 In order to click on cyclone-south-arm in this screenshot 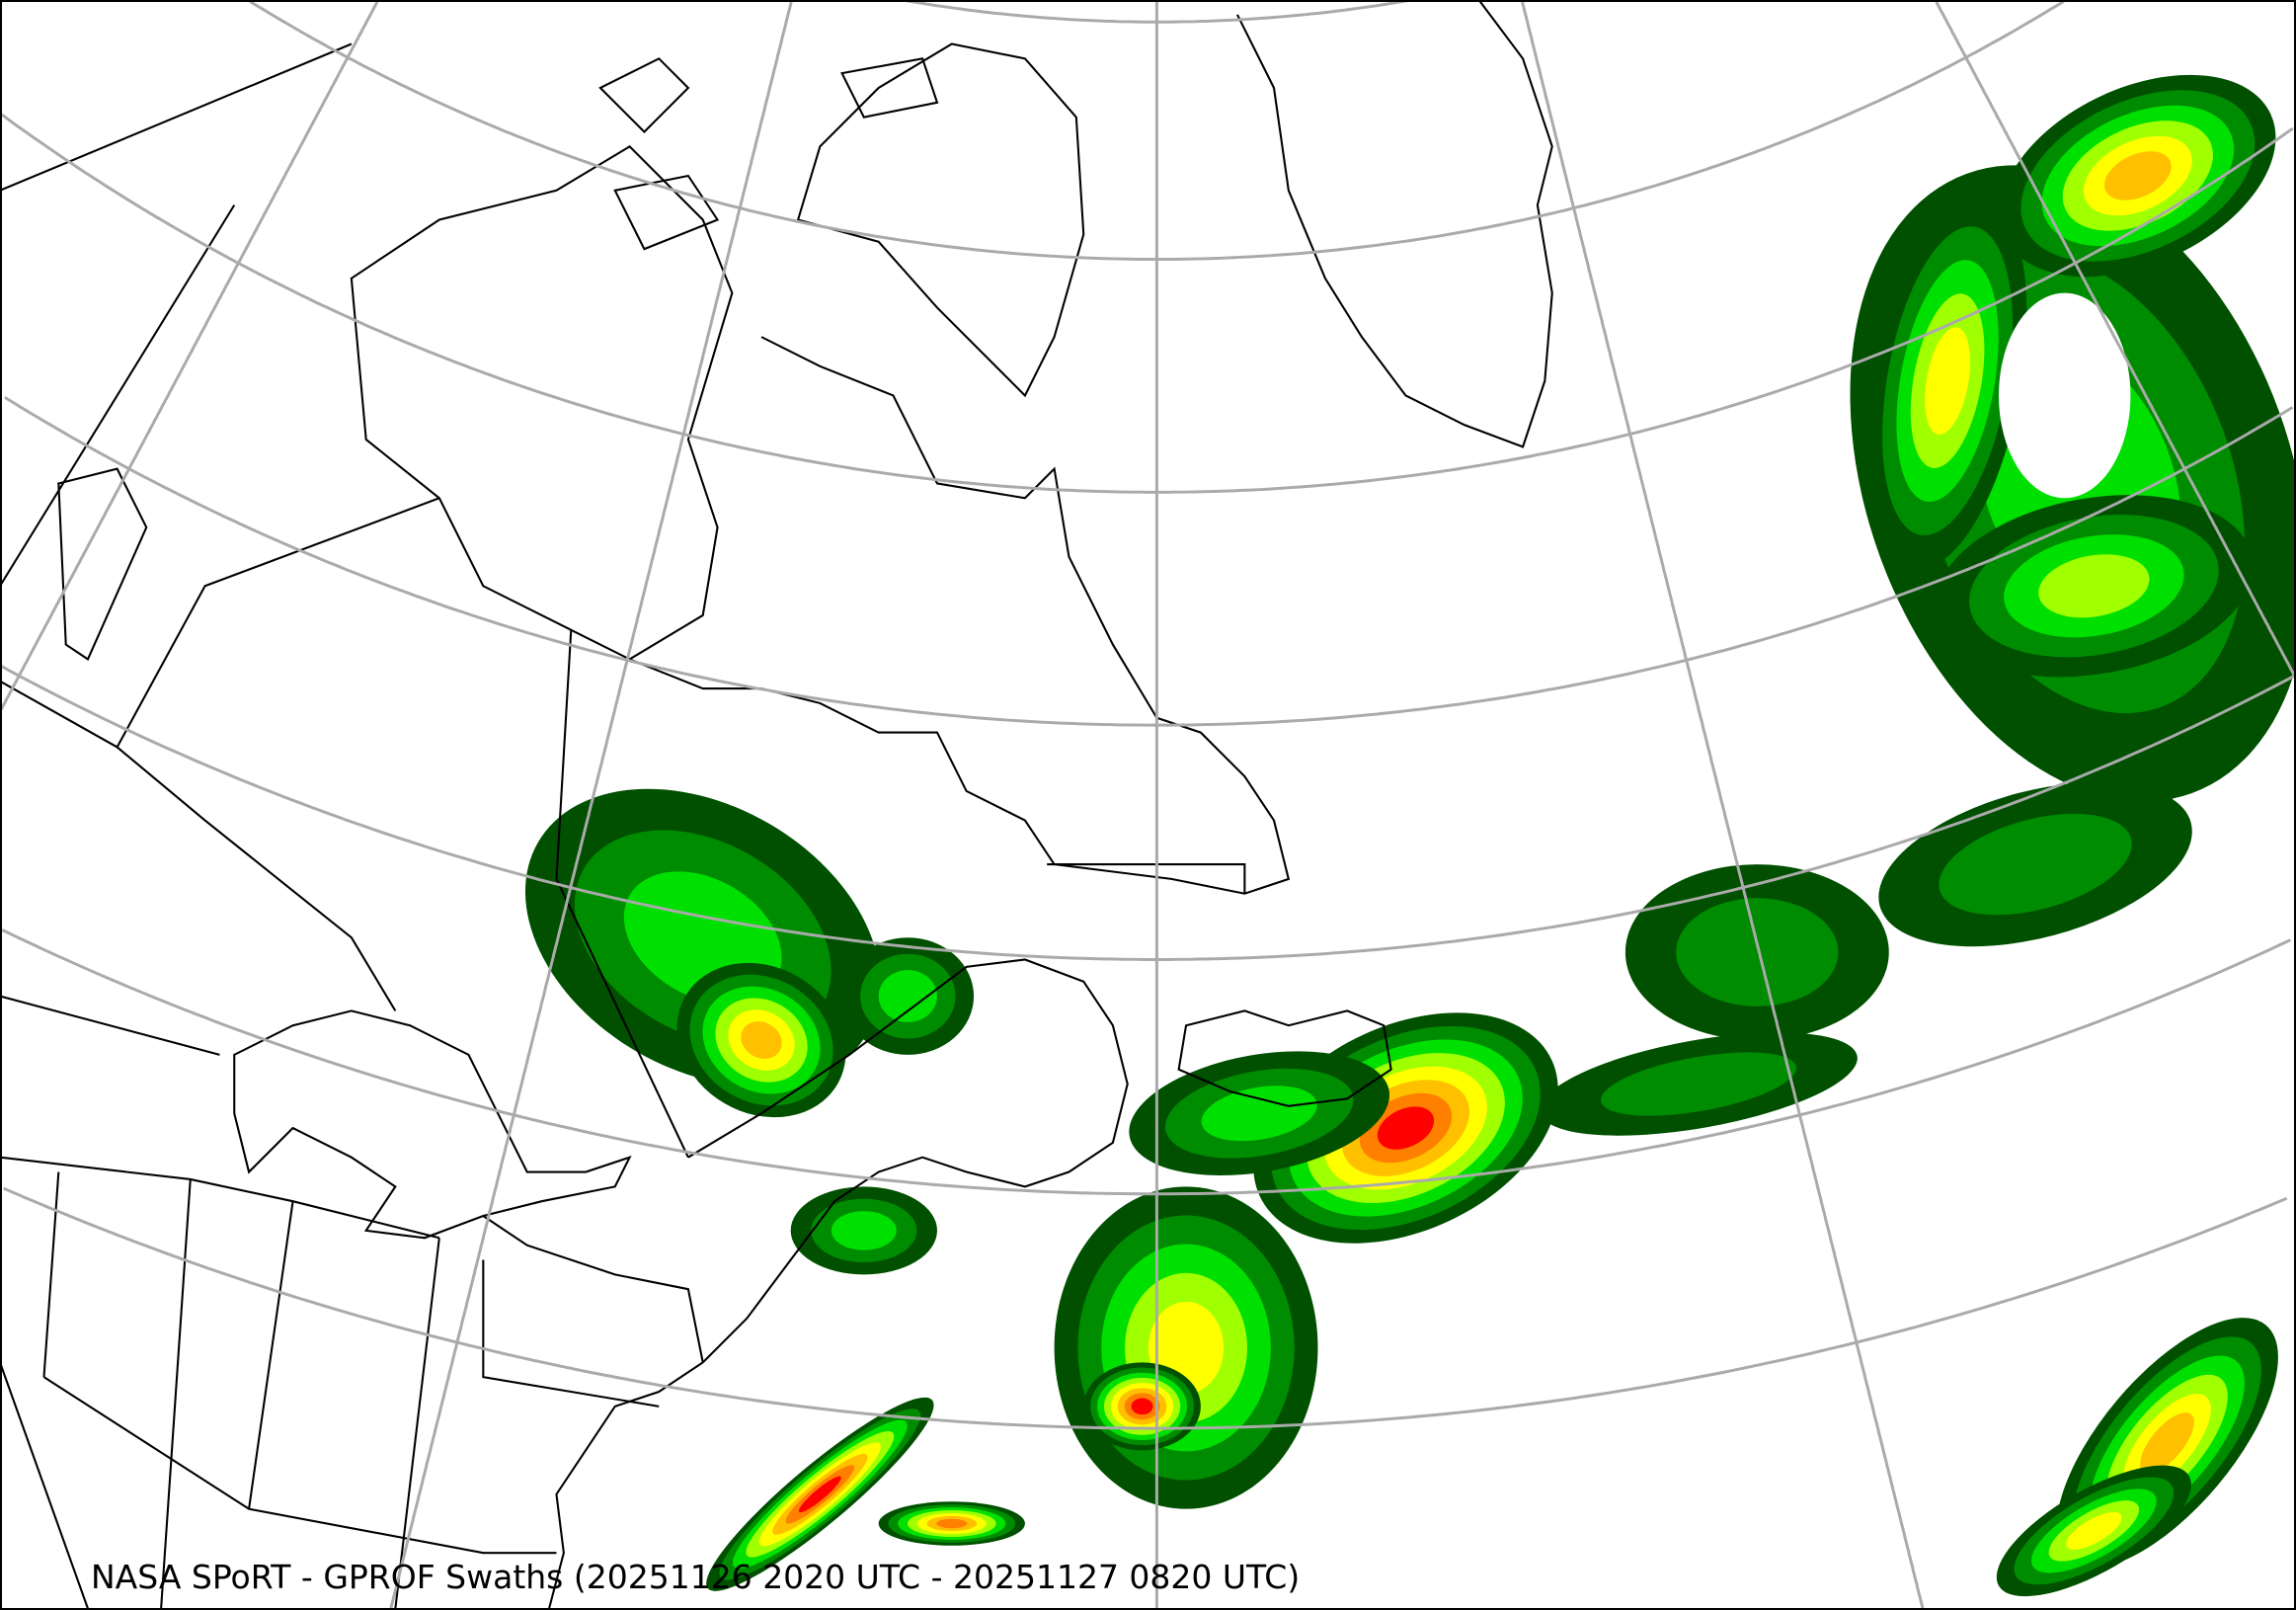, I will do `click(2094, 586)`.